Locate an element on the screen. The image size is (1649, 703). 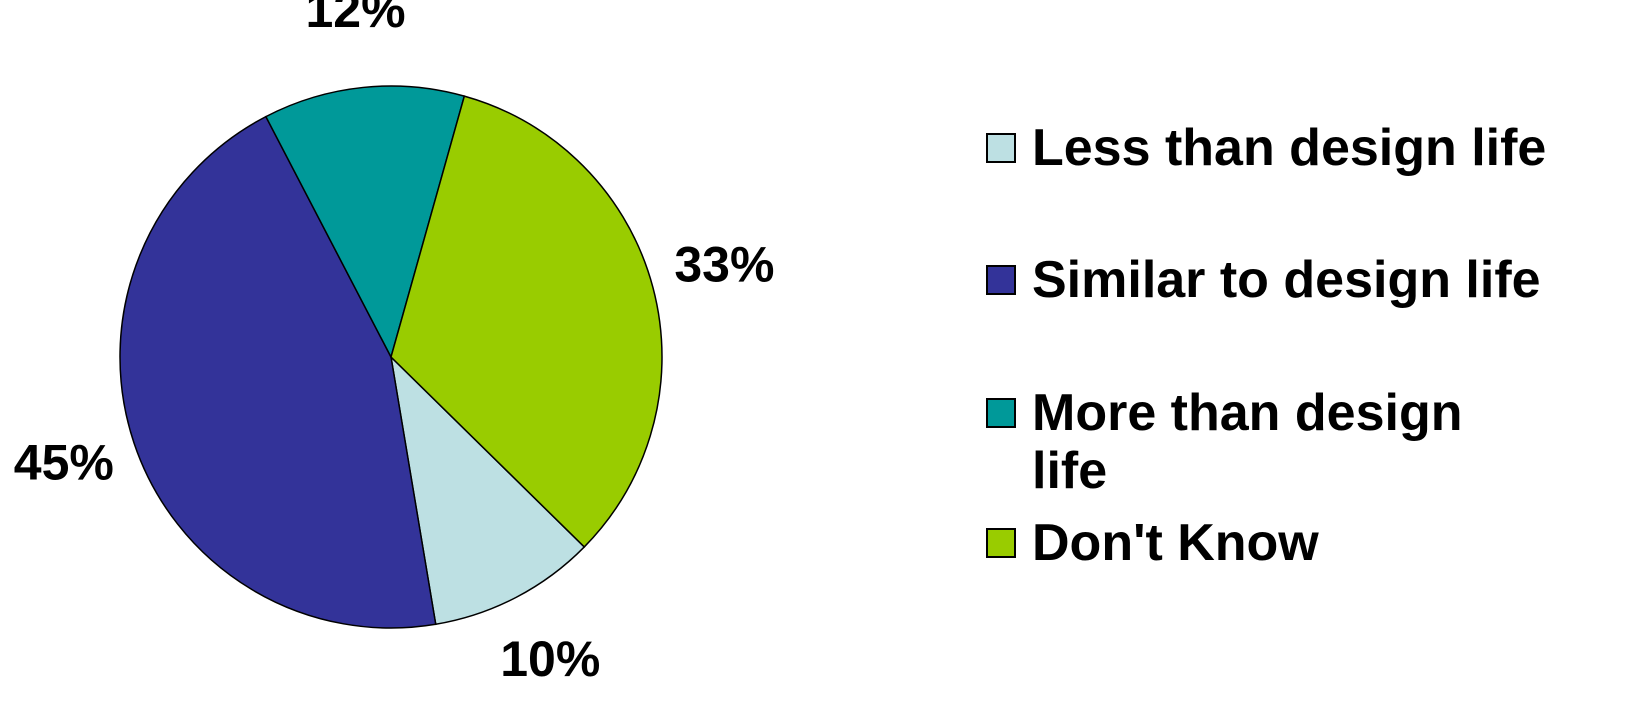
legend-label: Similar to design life is located at coordinates (1286, 280).